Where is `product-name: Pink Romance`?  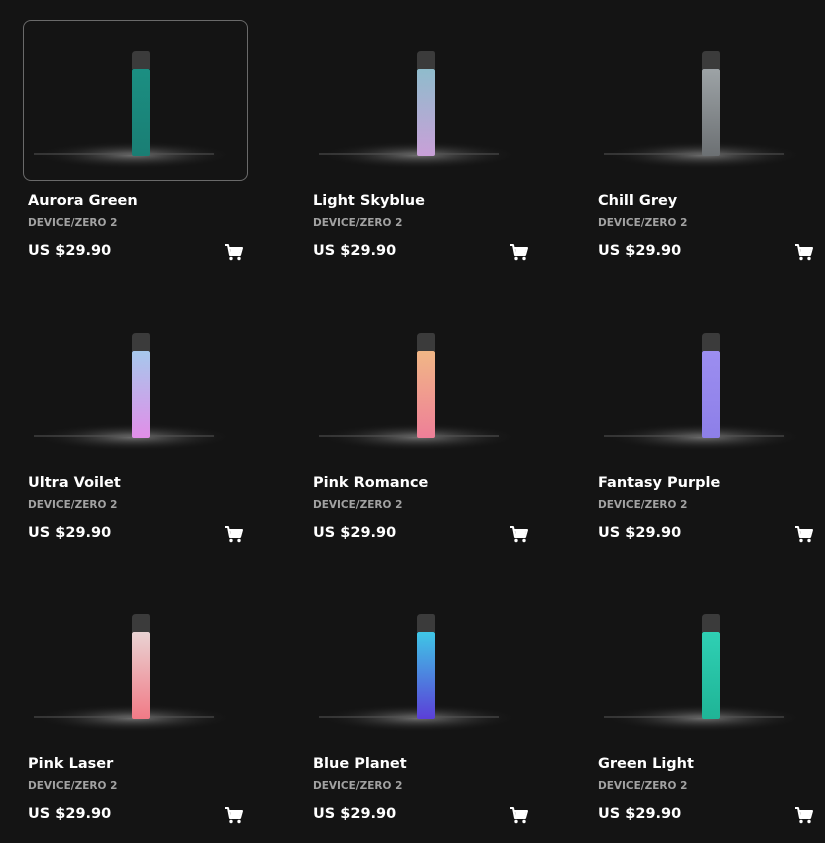 product-name: Pink Romance is located at coordinates (371, 482).